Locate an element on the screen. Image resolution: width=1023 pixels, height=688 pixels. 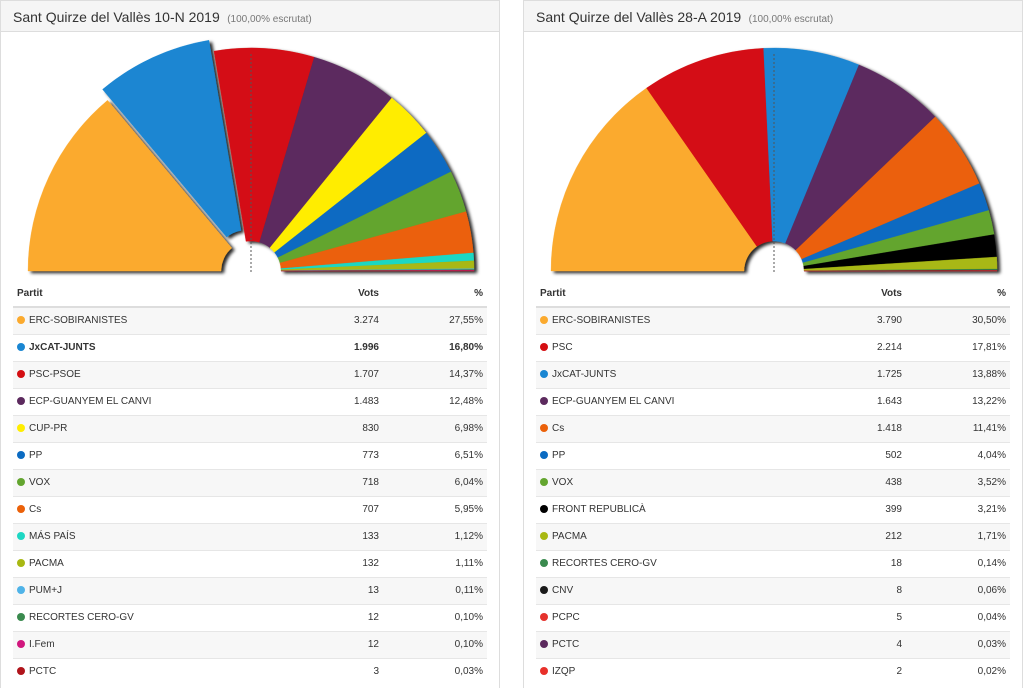
party-name: JxCAT-JUNTS is located at coordinates (62, 347).